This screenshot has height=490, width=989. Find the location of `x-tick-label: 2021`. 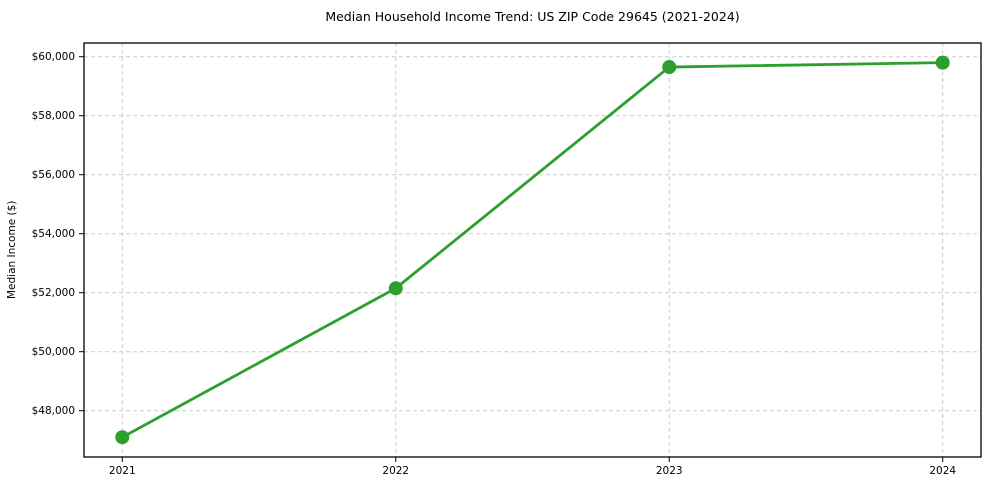

x-tick-label: 2021 is located at coordinates (122, 471).